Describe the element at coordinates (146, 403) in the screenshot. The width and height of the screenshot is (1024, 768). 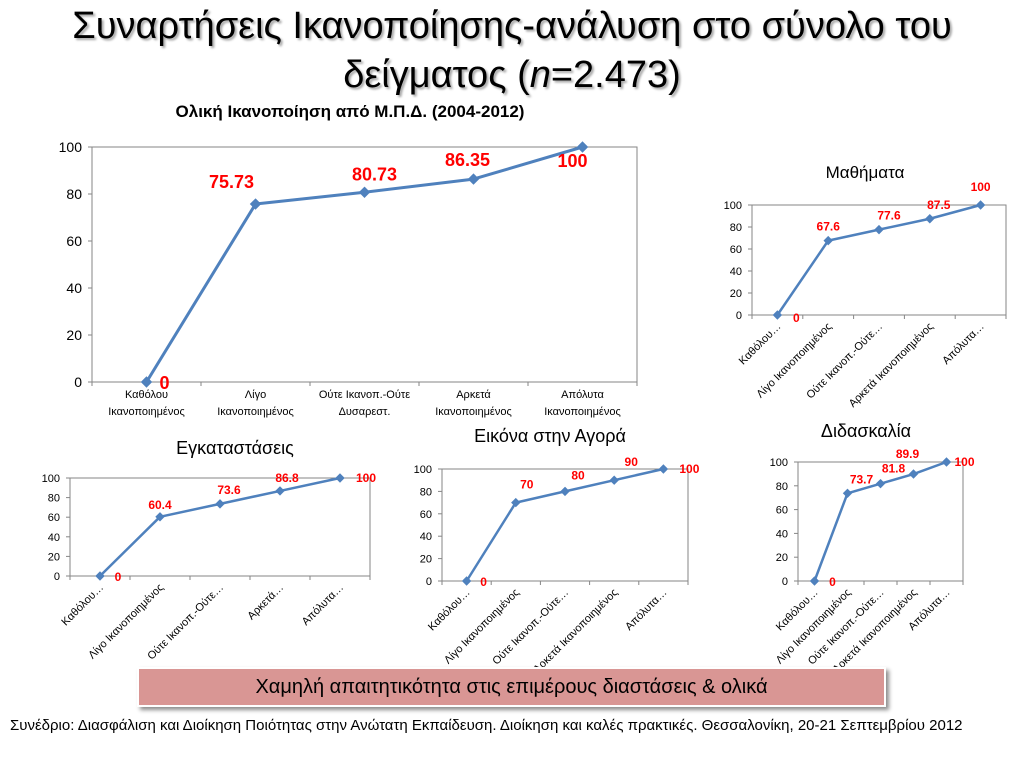
I see `x-category-label: Καθόλου Ικανοποιημένος` at that location.